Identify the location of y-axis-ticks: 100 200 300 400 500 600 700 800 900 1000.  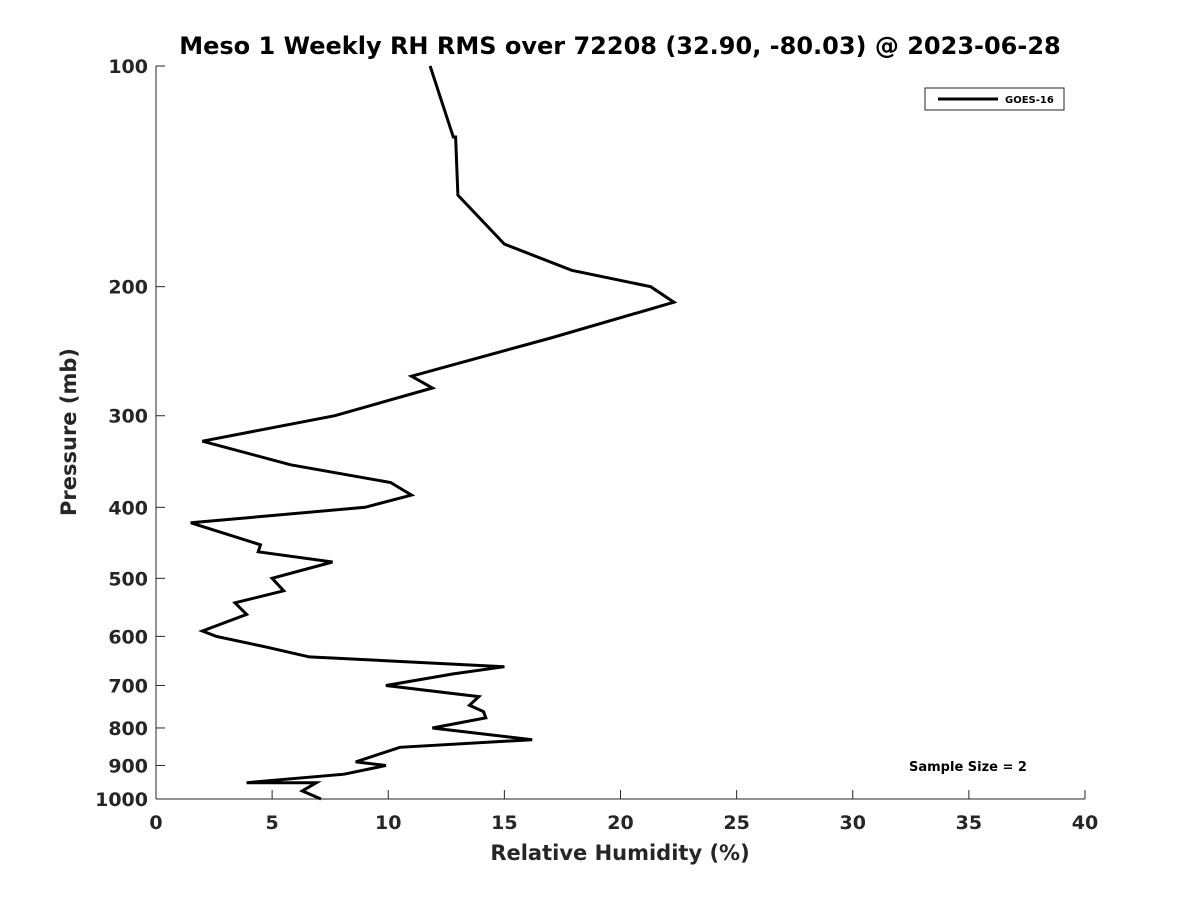
(130, 433).